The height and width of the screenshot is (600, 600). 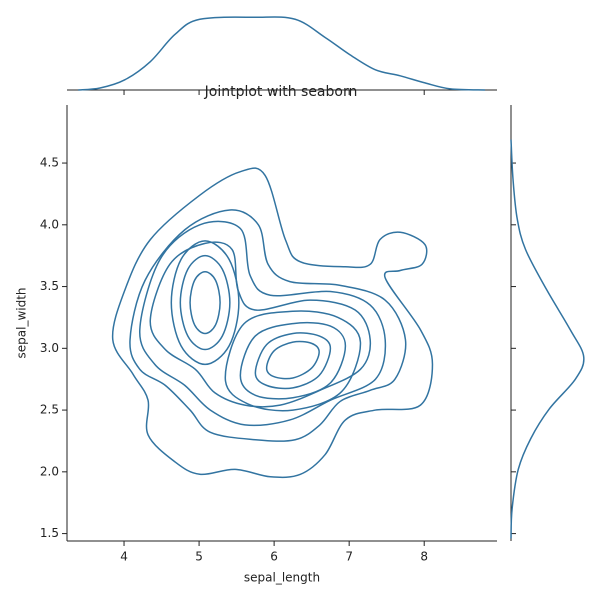 What do you see at coordinates (49, 533) in the screenshot?
I see `y-tick-label: 1.5` at bounding box center [49, 533].